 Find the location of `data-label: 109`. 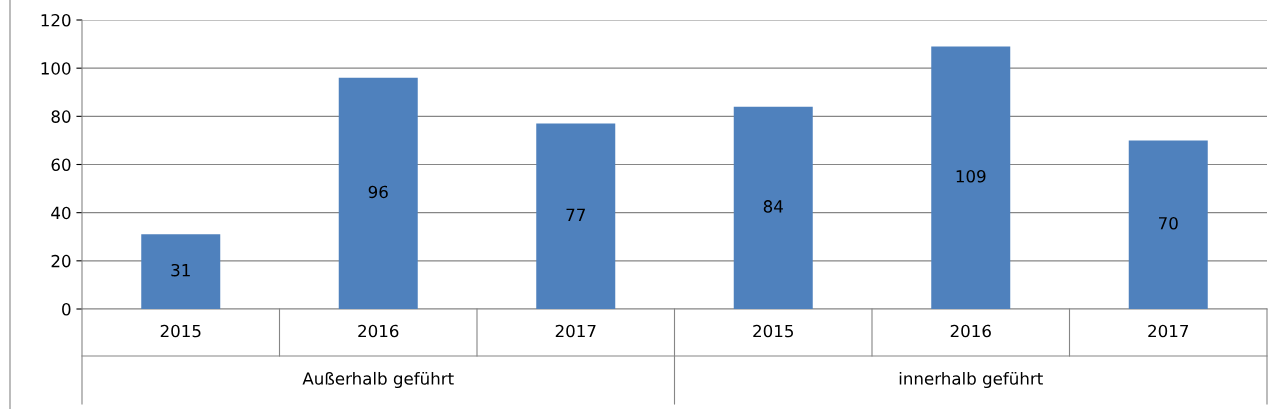

data-label: 109 is located at coordinates (971, 176).